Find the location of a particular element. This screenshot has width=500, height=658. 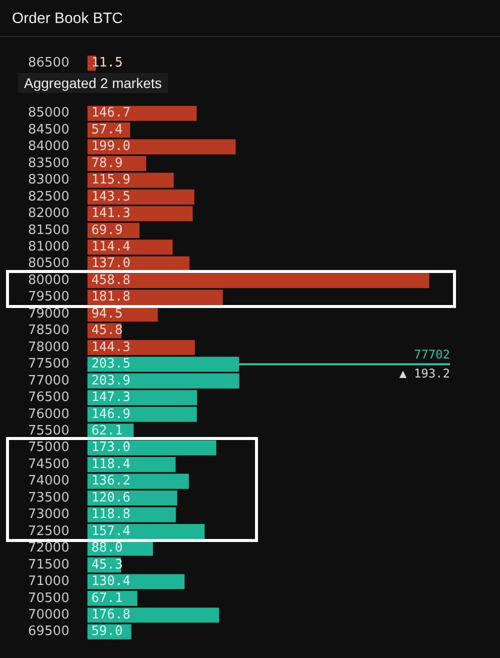

data-label: 157.4 is located at coordinates (111, 531).